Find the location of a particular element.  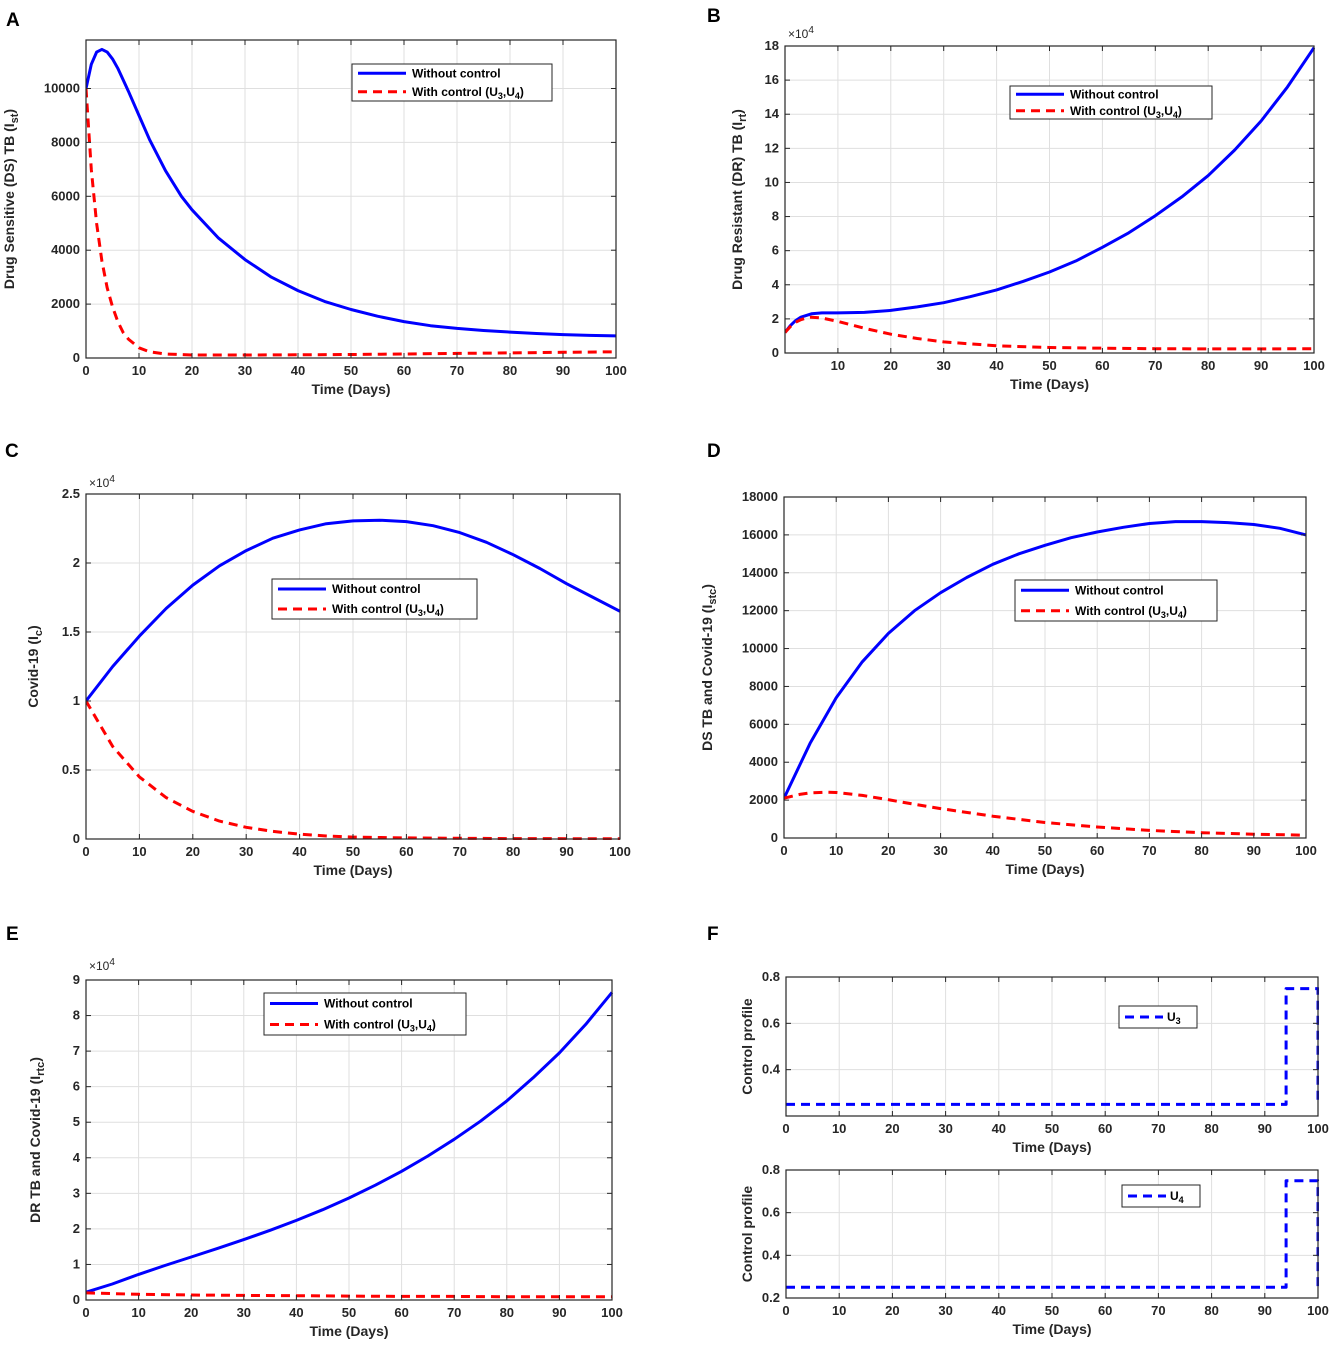

y-axis-label-sub: rtc is located at coordinates (41, 1069).